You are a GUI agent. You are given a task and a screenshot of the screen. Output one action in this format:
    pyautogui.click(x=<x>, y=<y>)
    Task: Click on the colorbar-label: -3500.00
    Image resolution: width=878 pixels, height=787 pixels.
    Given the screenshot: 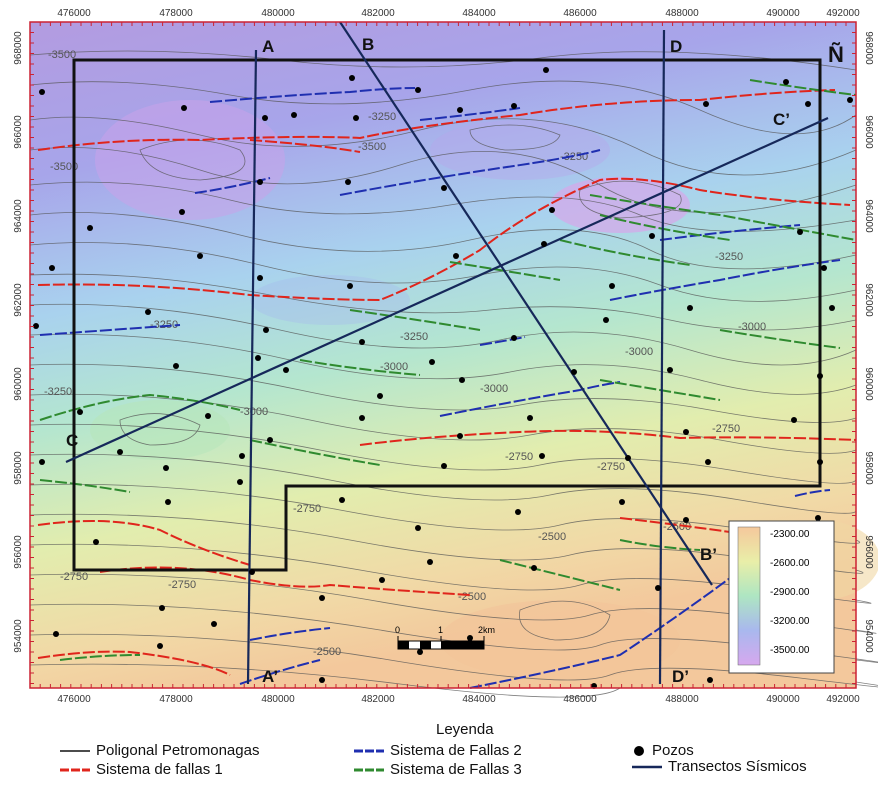 What is the action you would take?
    pyautogui.click(x=790, y=650)
    